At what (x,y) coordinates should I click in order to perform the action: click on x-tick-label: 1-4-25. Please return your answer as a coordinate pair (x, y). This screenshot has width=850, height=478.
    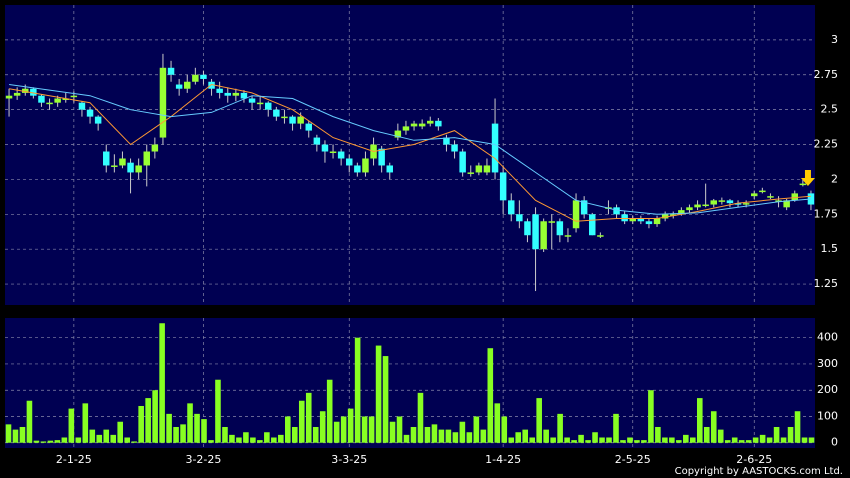
    Looking at the image, I should click on (503, 459).